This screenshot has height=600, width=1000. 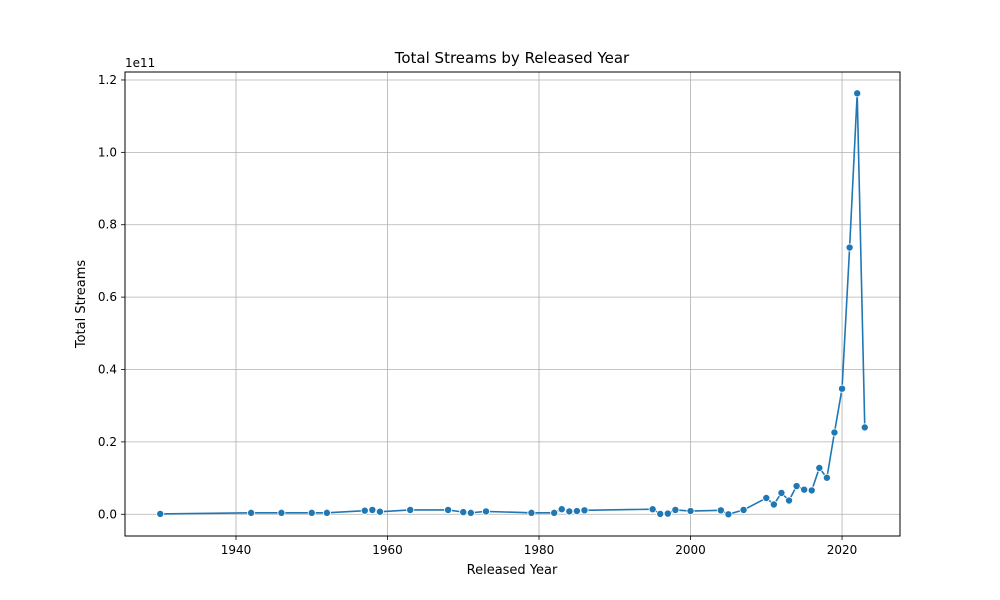 I want to click on y-tick-label: 0.4, so click(x=107, y=370).